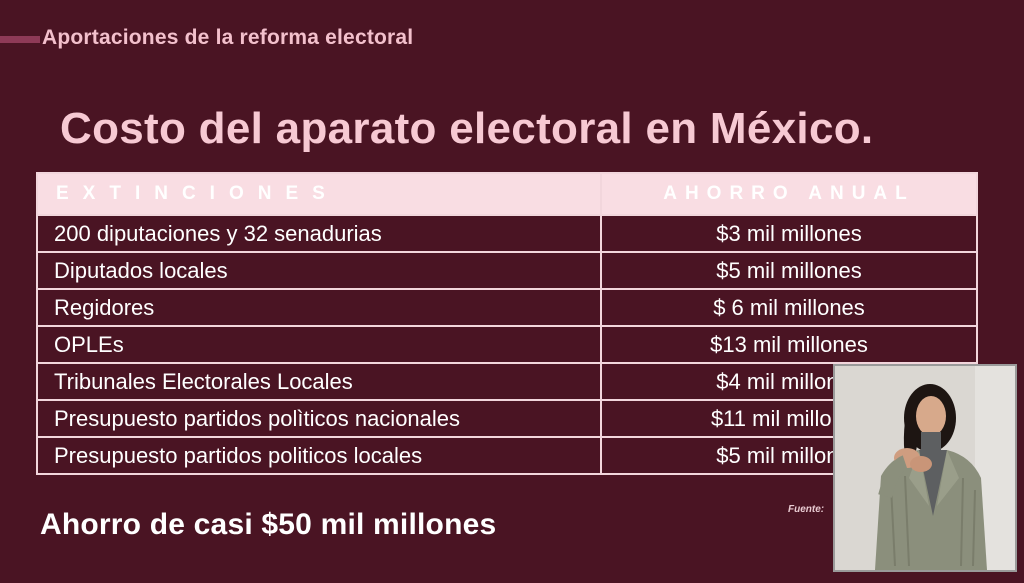 This screenshot has height=583, width=1024. I want to click on row-item: Tribunales Electorales Locales, so click(319, 381).